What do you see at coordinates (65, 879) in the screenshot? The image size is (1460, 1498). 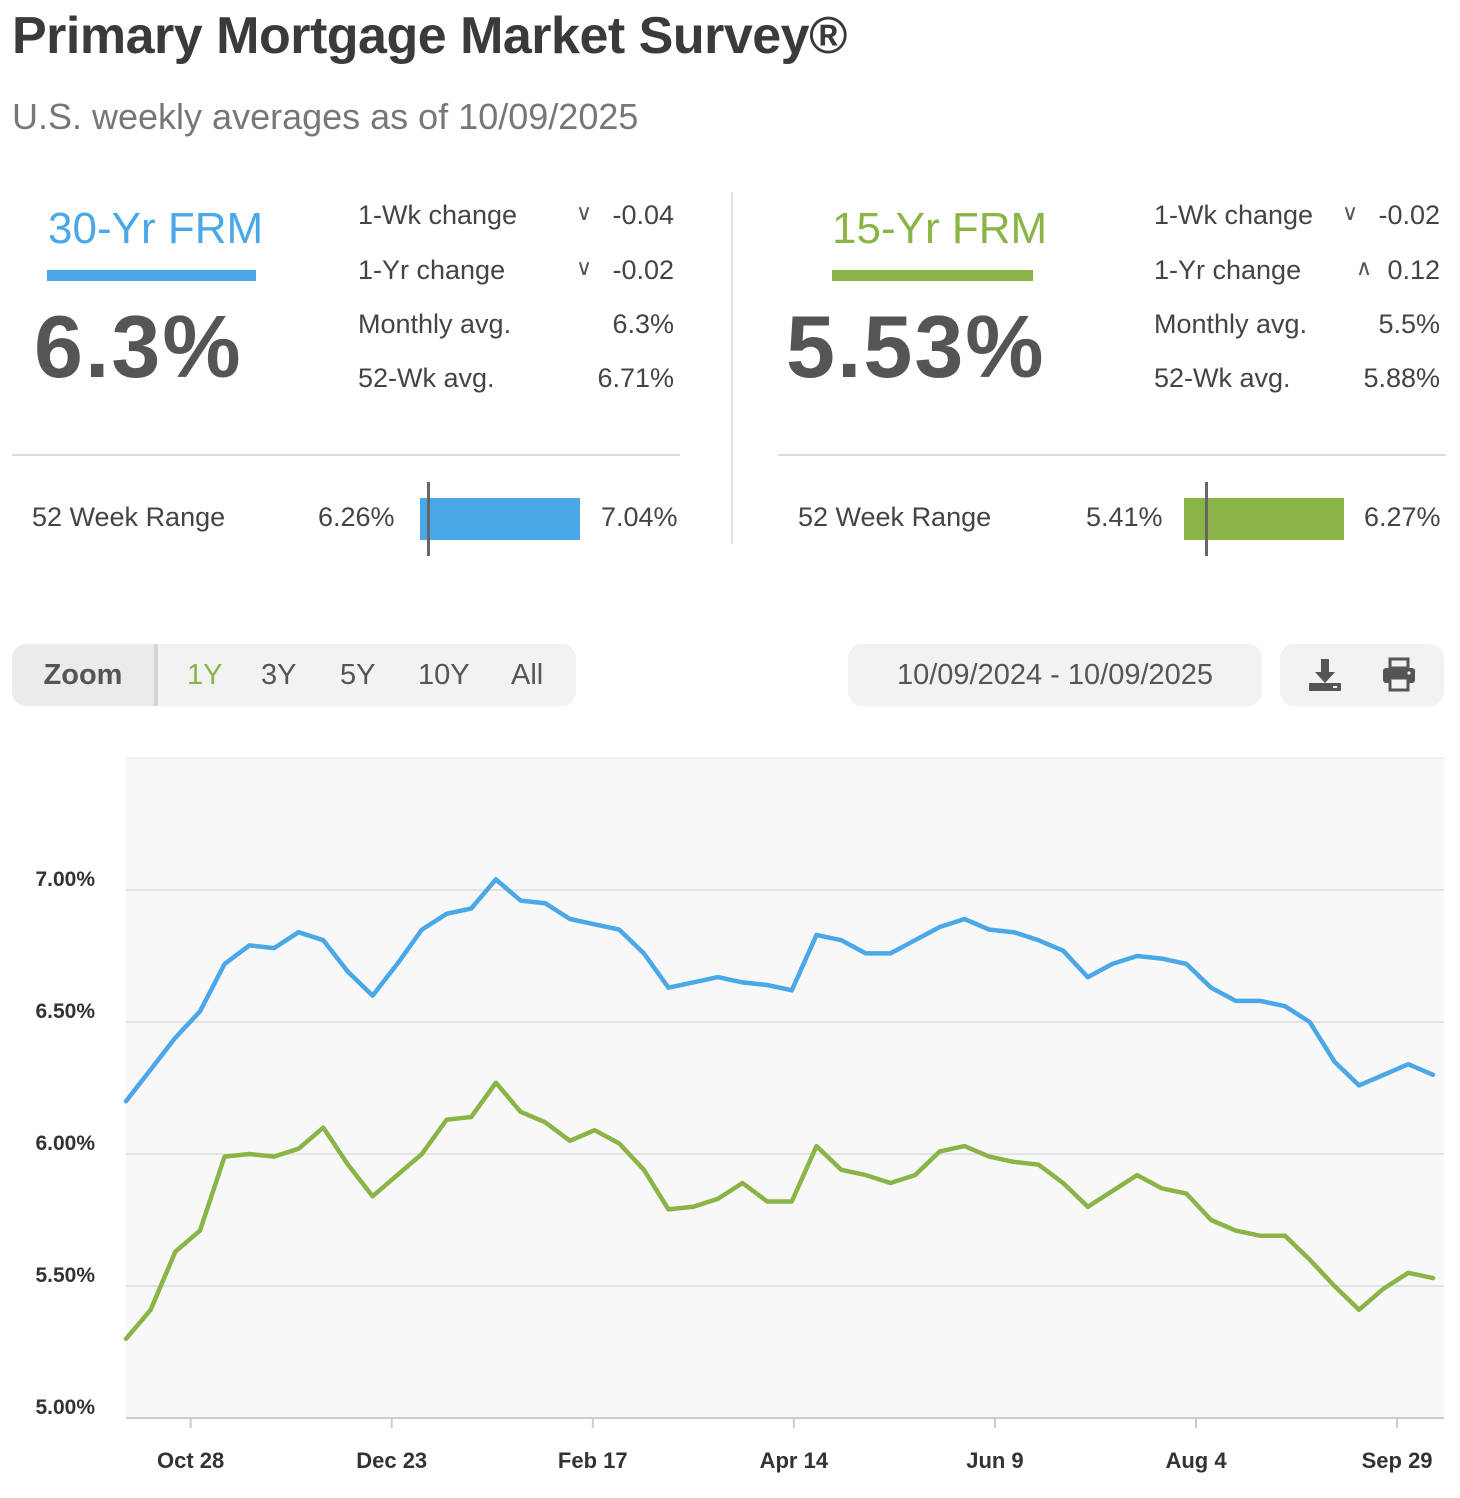 I see `y-tick-label: 7.00%` at bounding box center [65, 879].